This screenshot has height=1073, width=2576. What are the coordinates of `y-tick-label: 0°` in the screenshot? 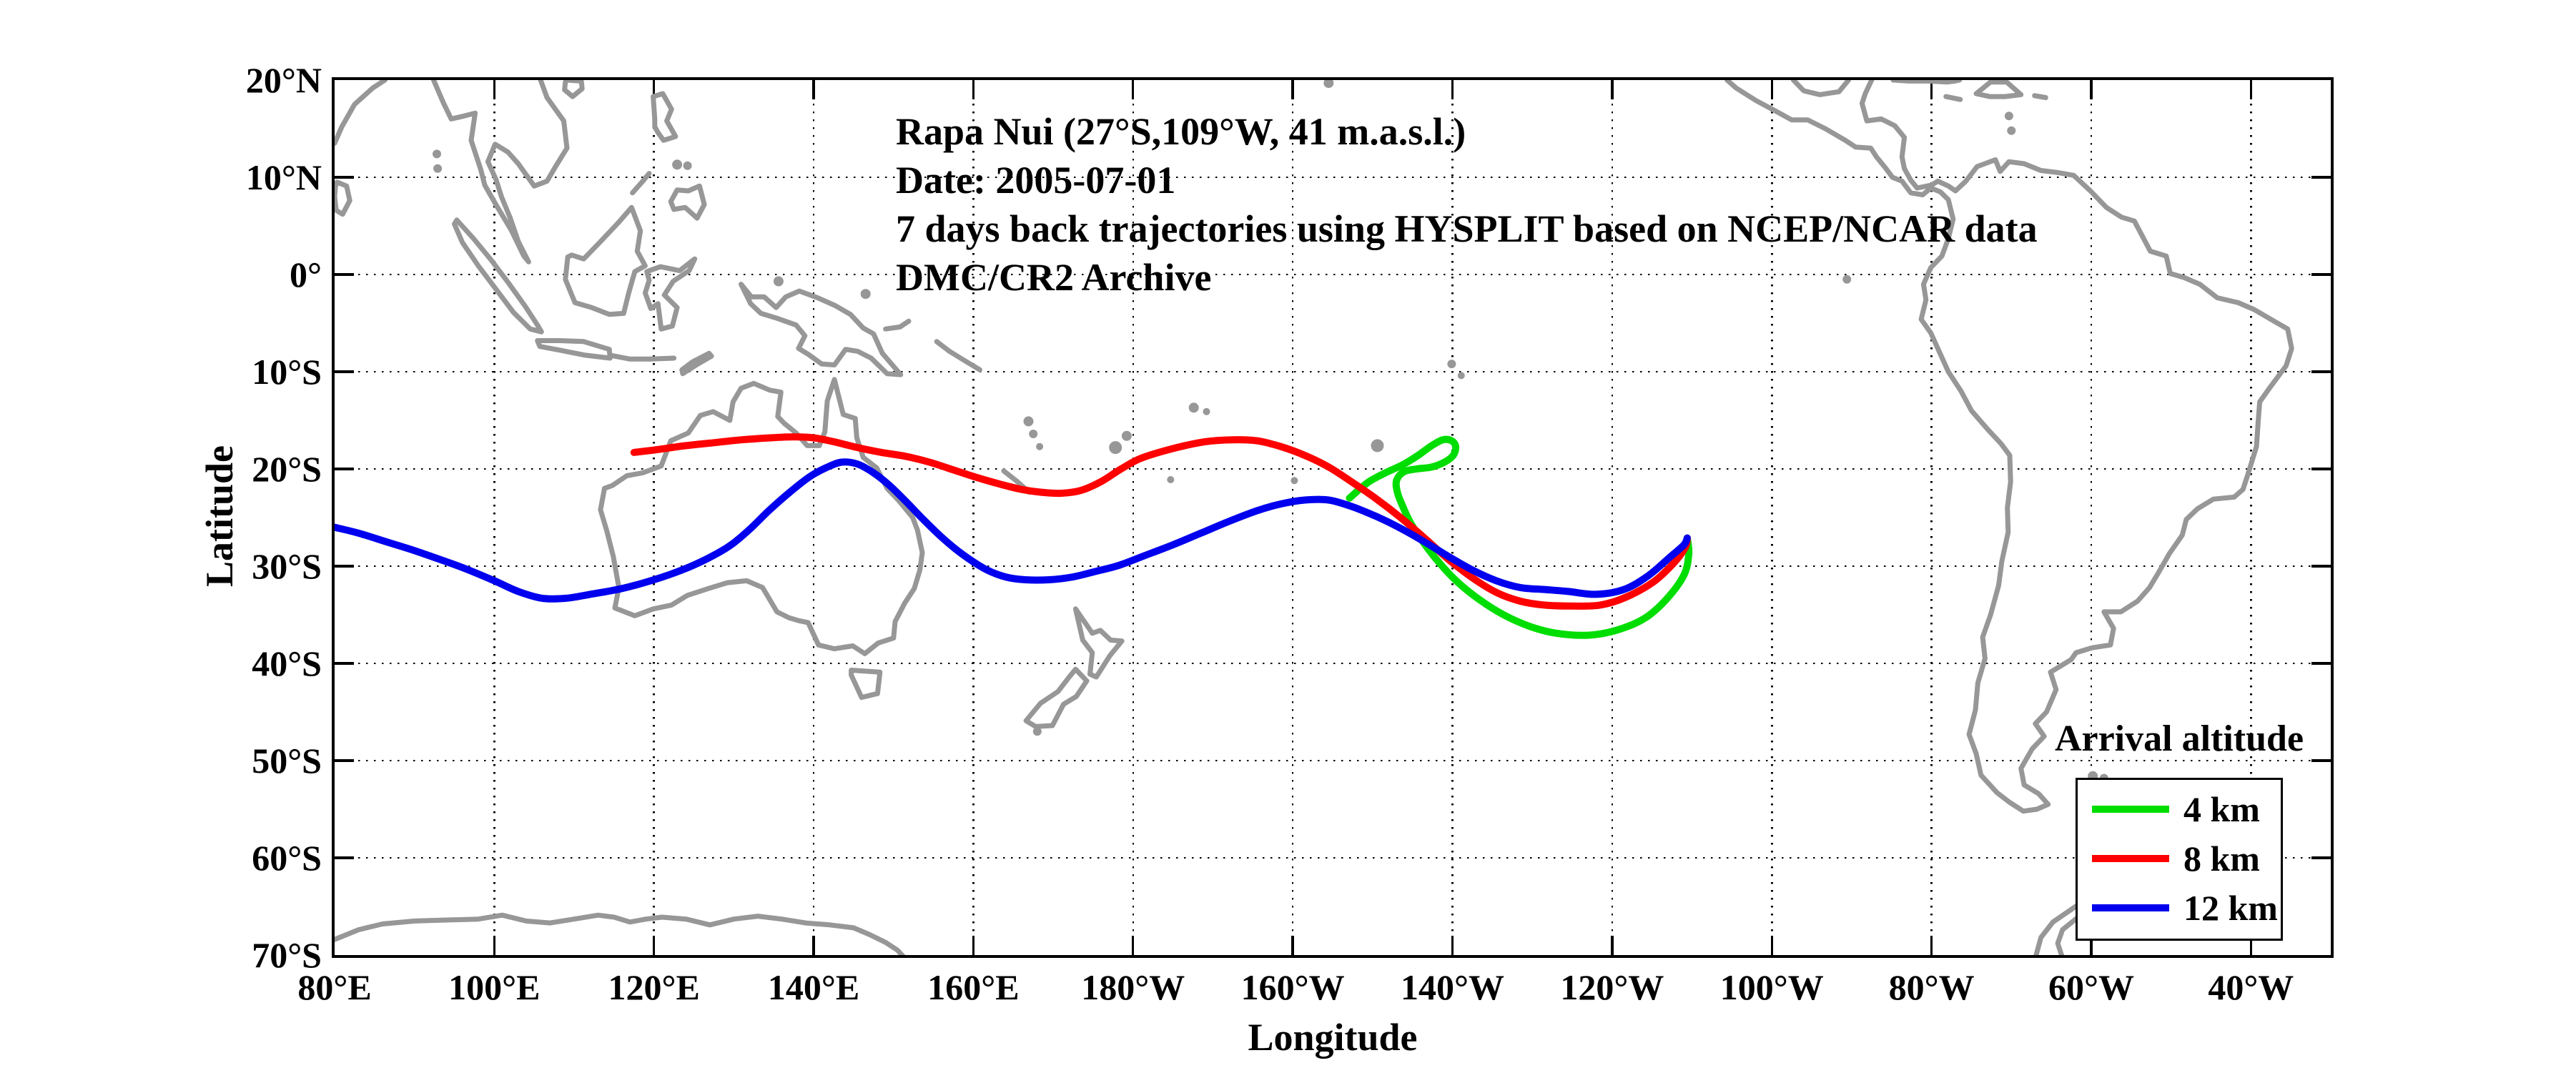 It's located at (306, 274).